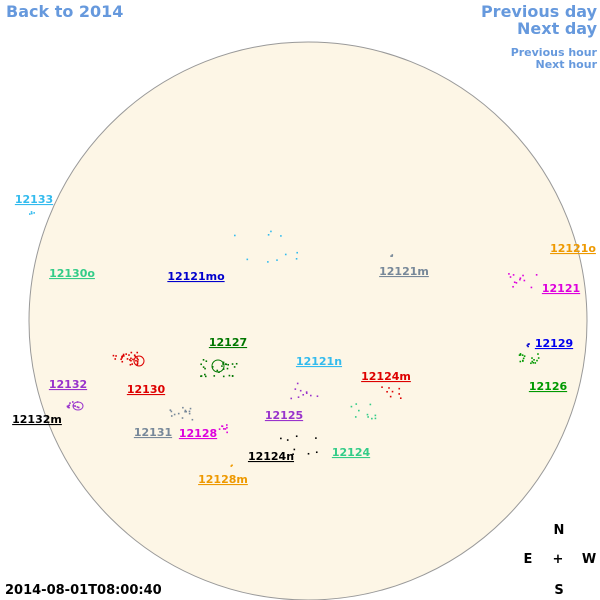 This screenshot has width=600, height=600. What do you see at coordinates (198, 433) in the screenshot?
I see `region-label: 12128` at bounding box center [198, 433].